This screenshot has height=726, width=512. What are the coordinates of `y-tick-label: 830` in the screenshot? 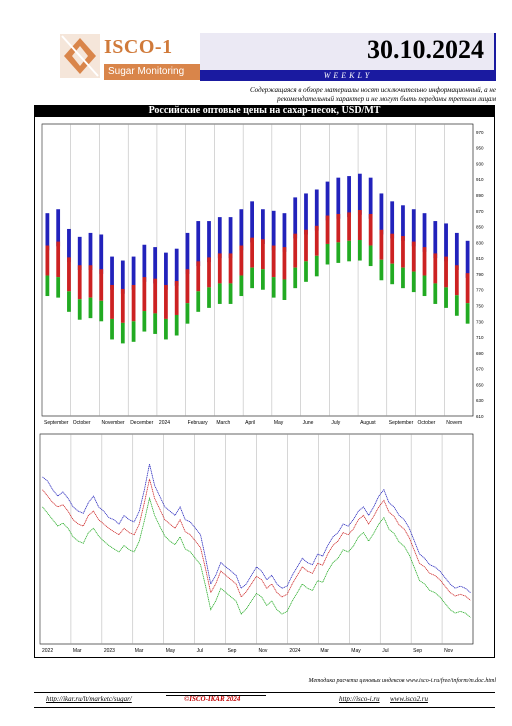 It's located at (480, 242).